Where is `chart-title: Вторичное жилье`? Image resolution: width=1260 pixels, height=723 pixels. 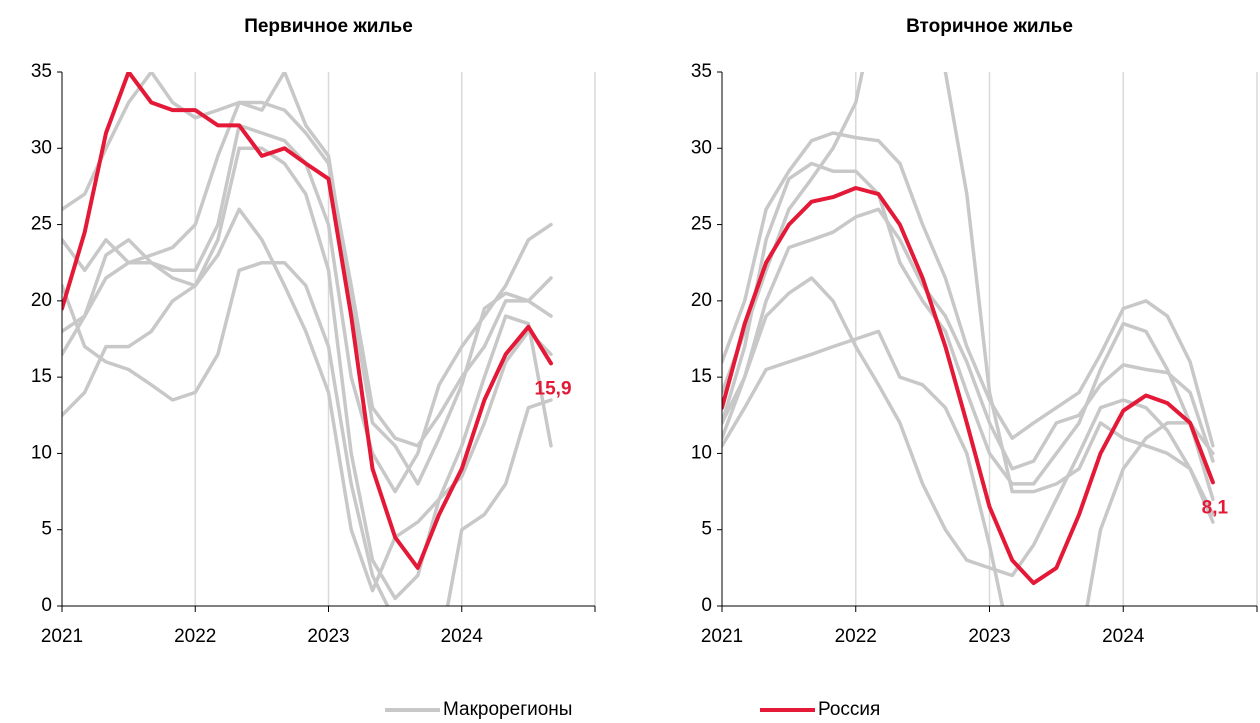
chart-title: Вторичное жилье is located at coordinates (989, 26).